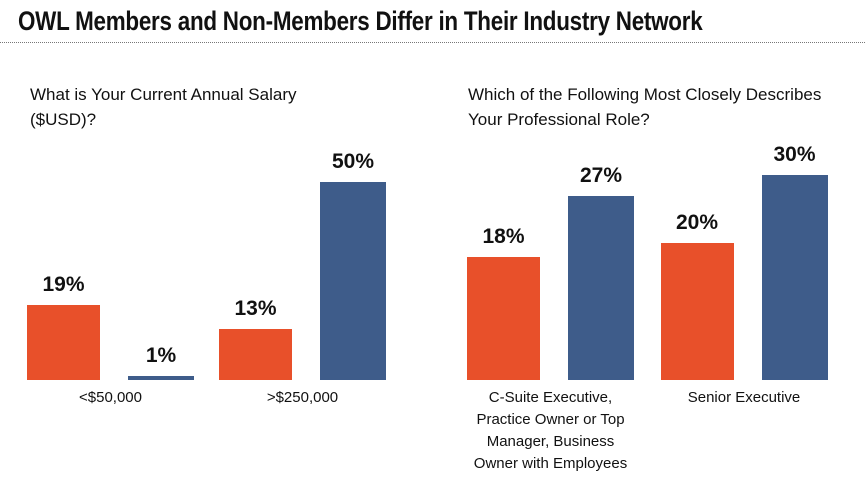 This screenshot has width=865, height=482. What do you see at coordinates (353, 161) in the screenshot?
I see `value-label: 50%` at bounding box center [353, 161].